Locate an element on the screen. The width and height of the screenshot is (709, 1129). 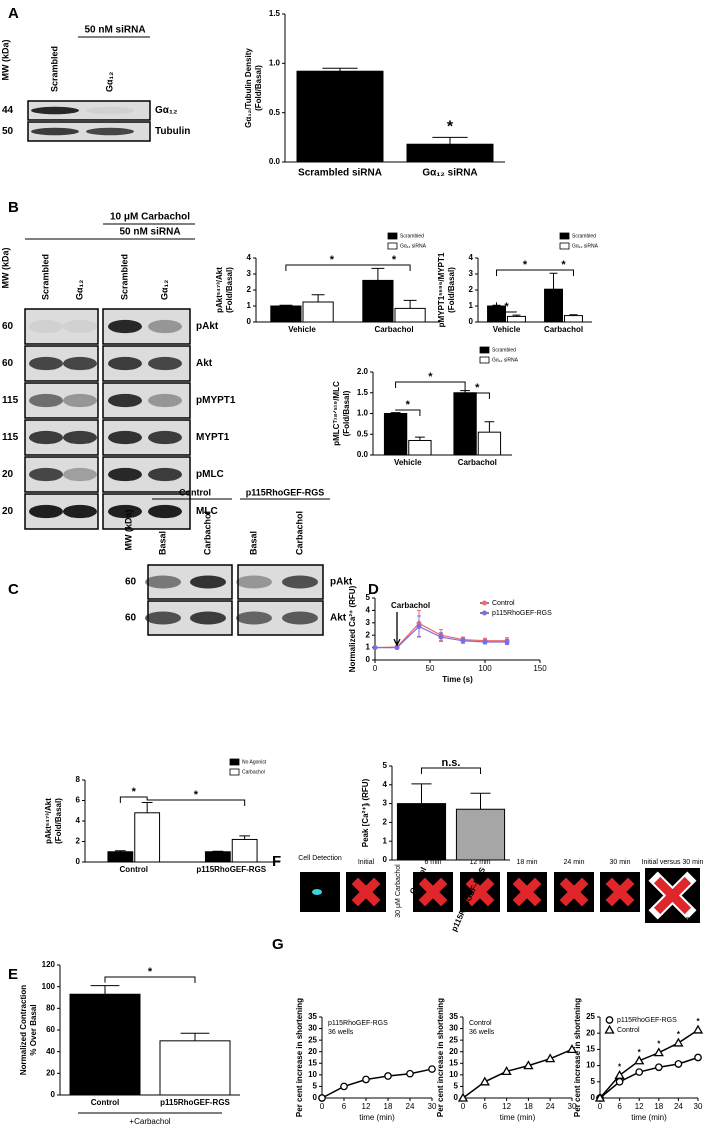
panel-label: B is located at coordinates (13, 207).